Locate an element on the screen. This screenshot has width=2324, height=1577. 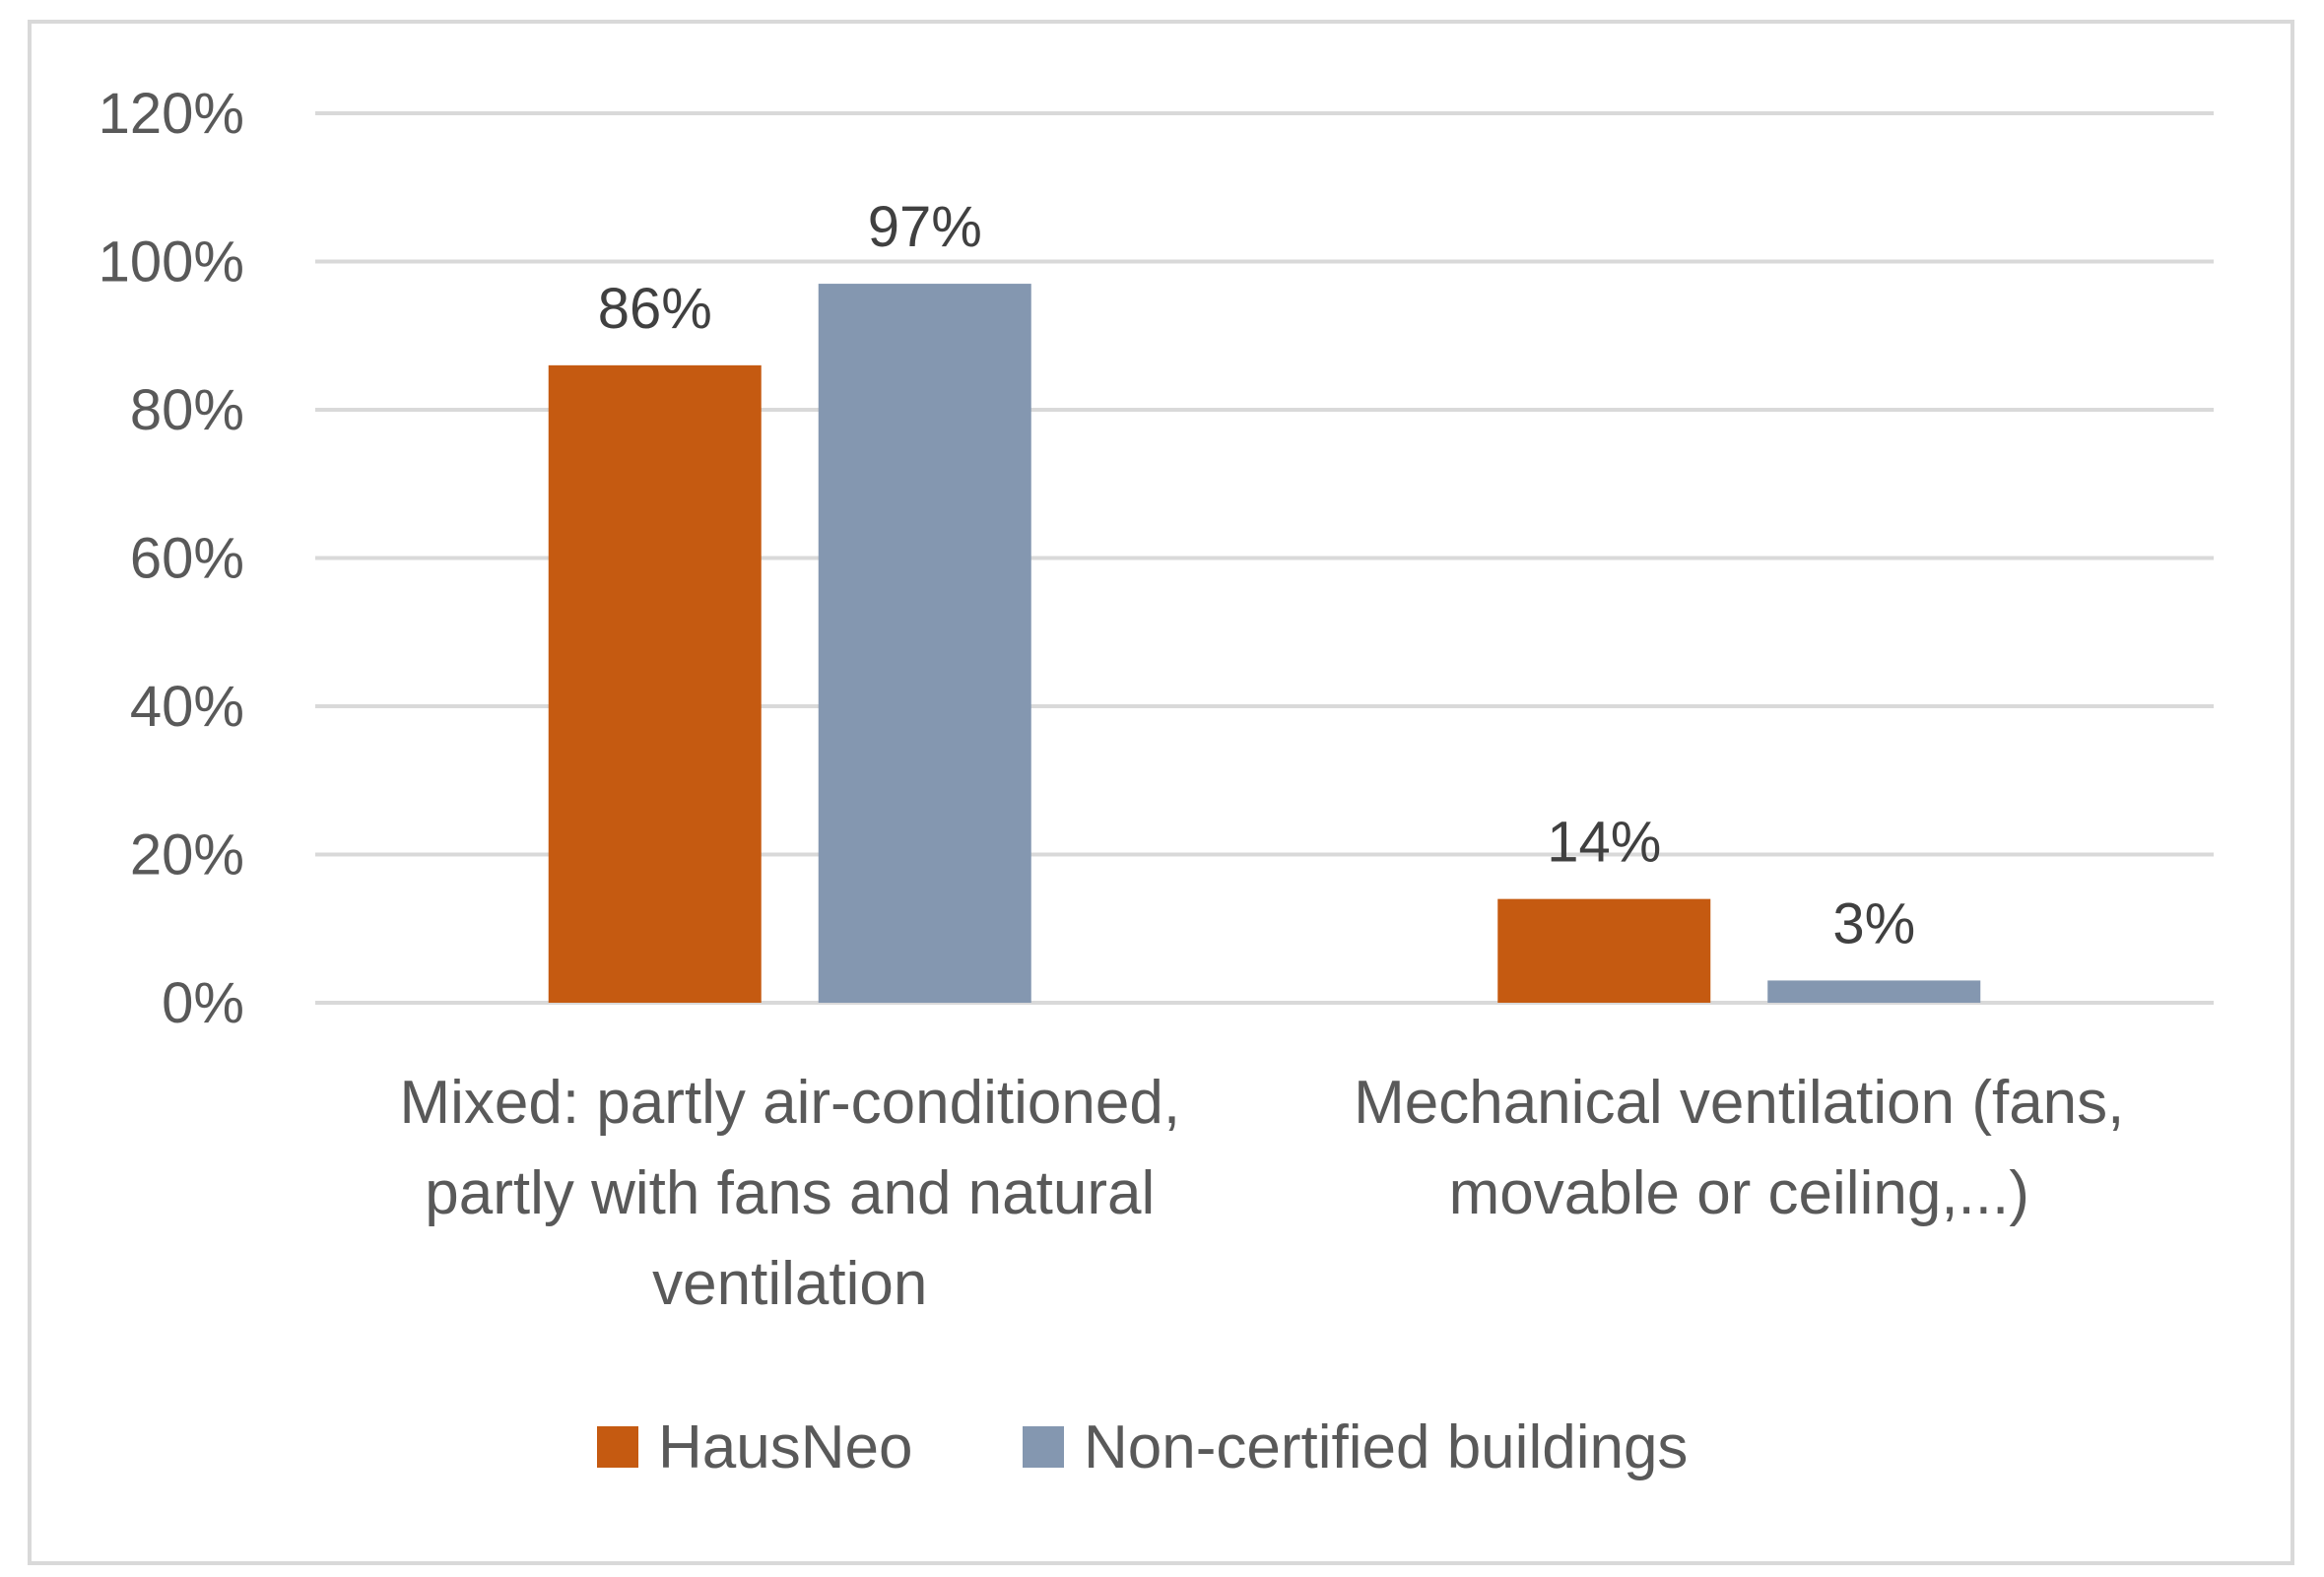
y-tick-label: 100% is located at coordinates (171, 263).